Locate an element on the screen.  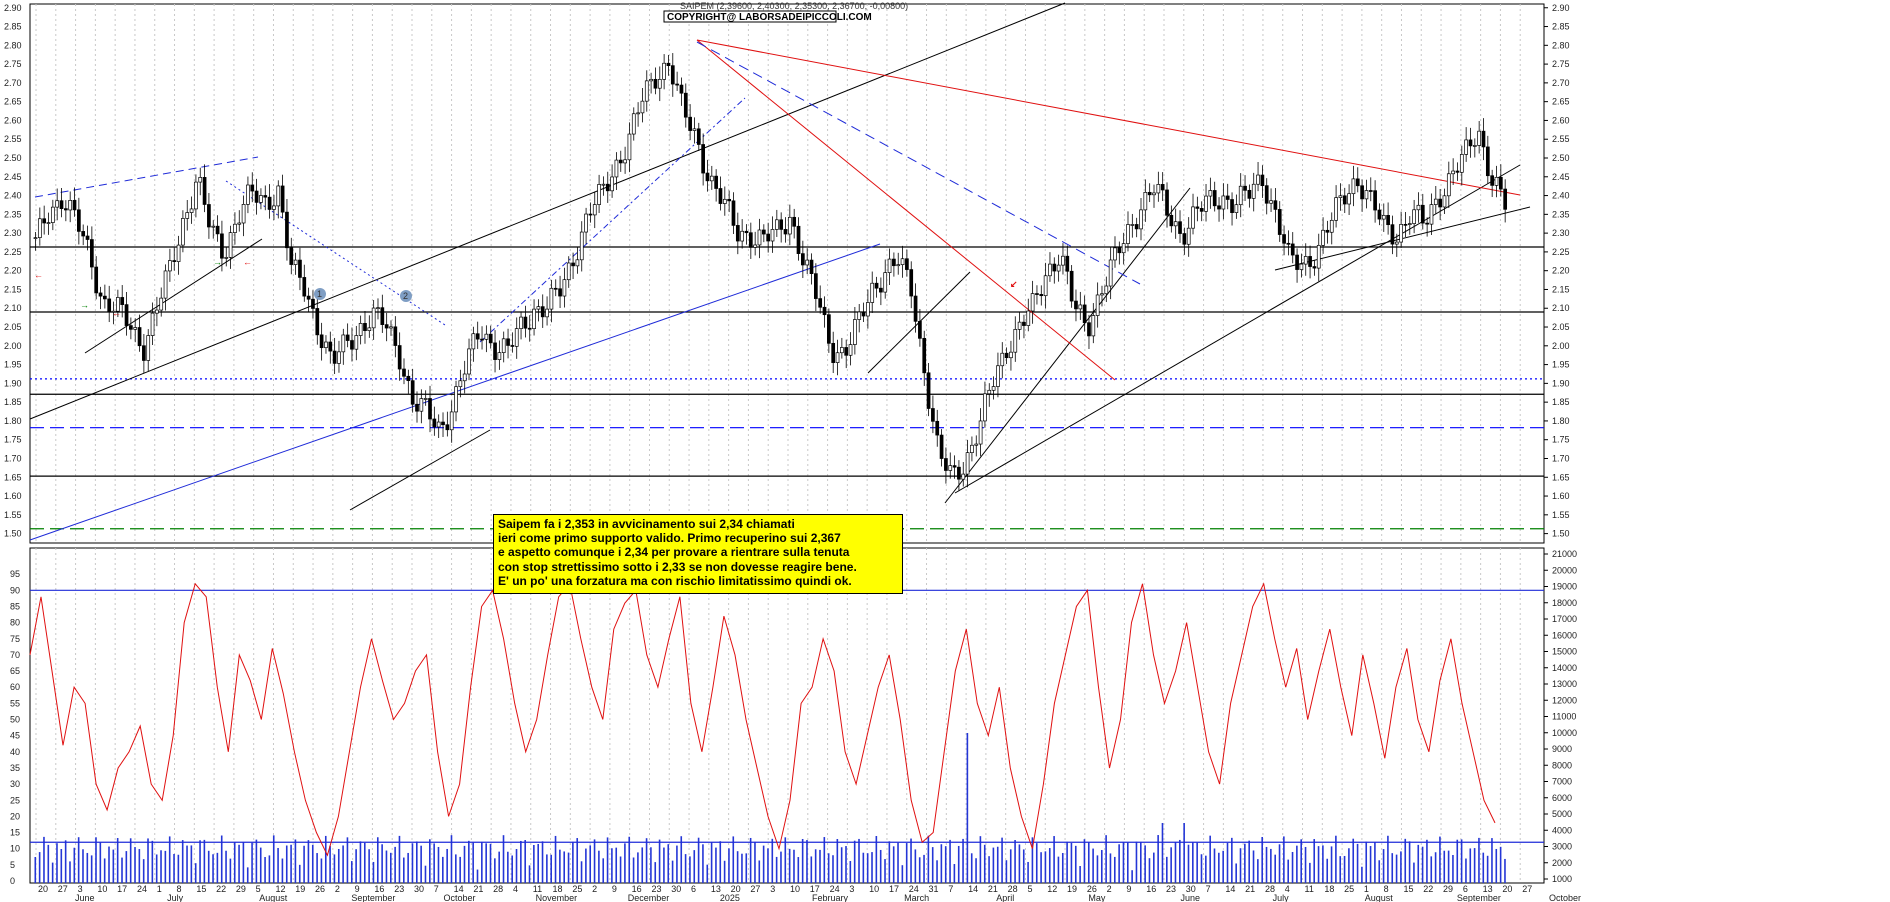
date-axis-day: 14 is located at coordinates (459, 889).